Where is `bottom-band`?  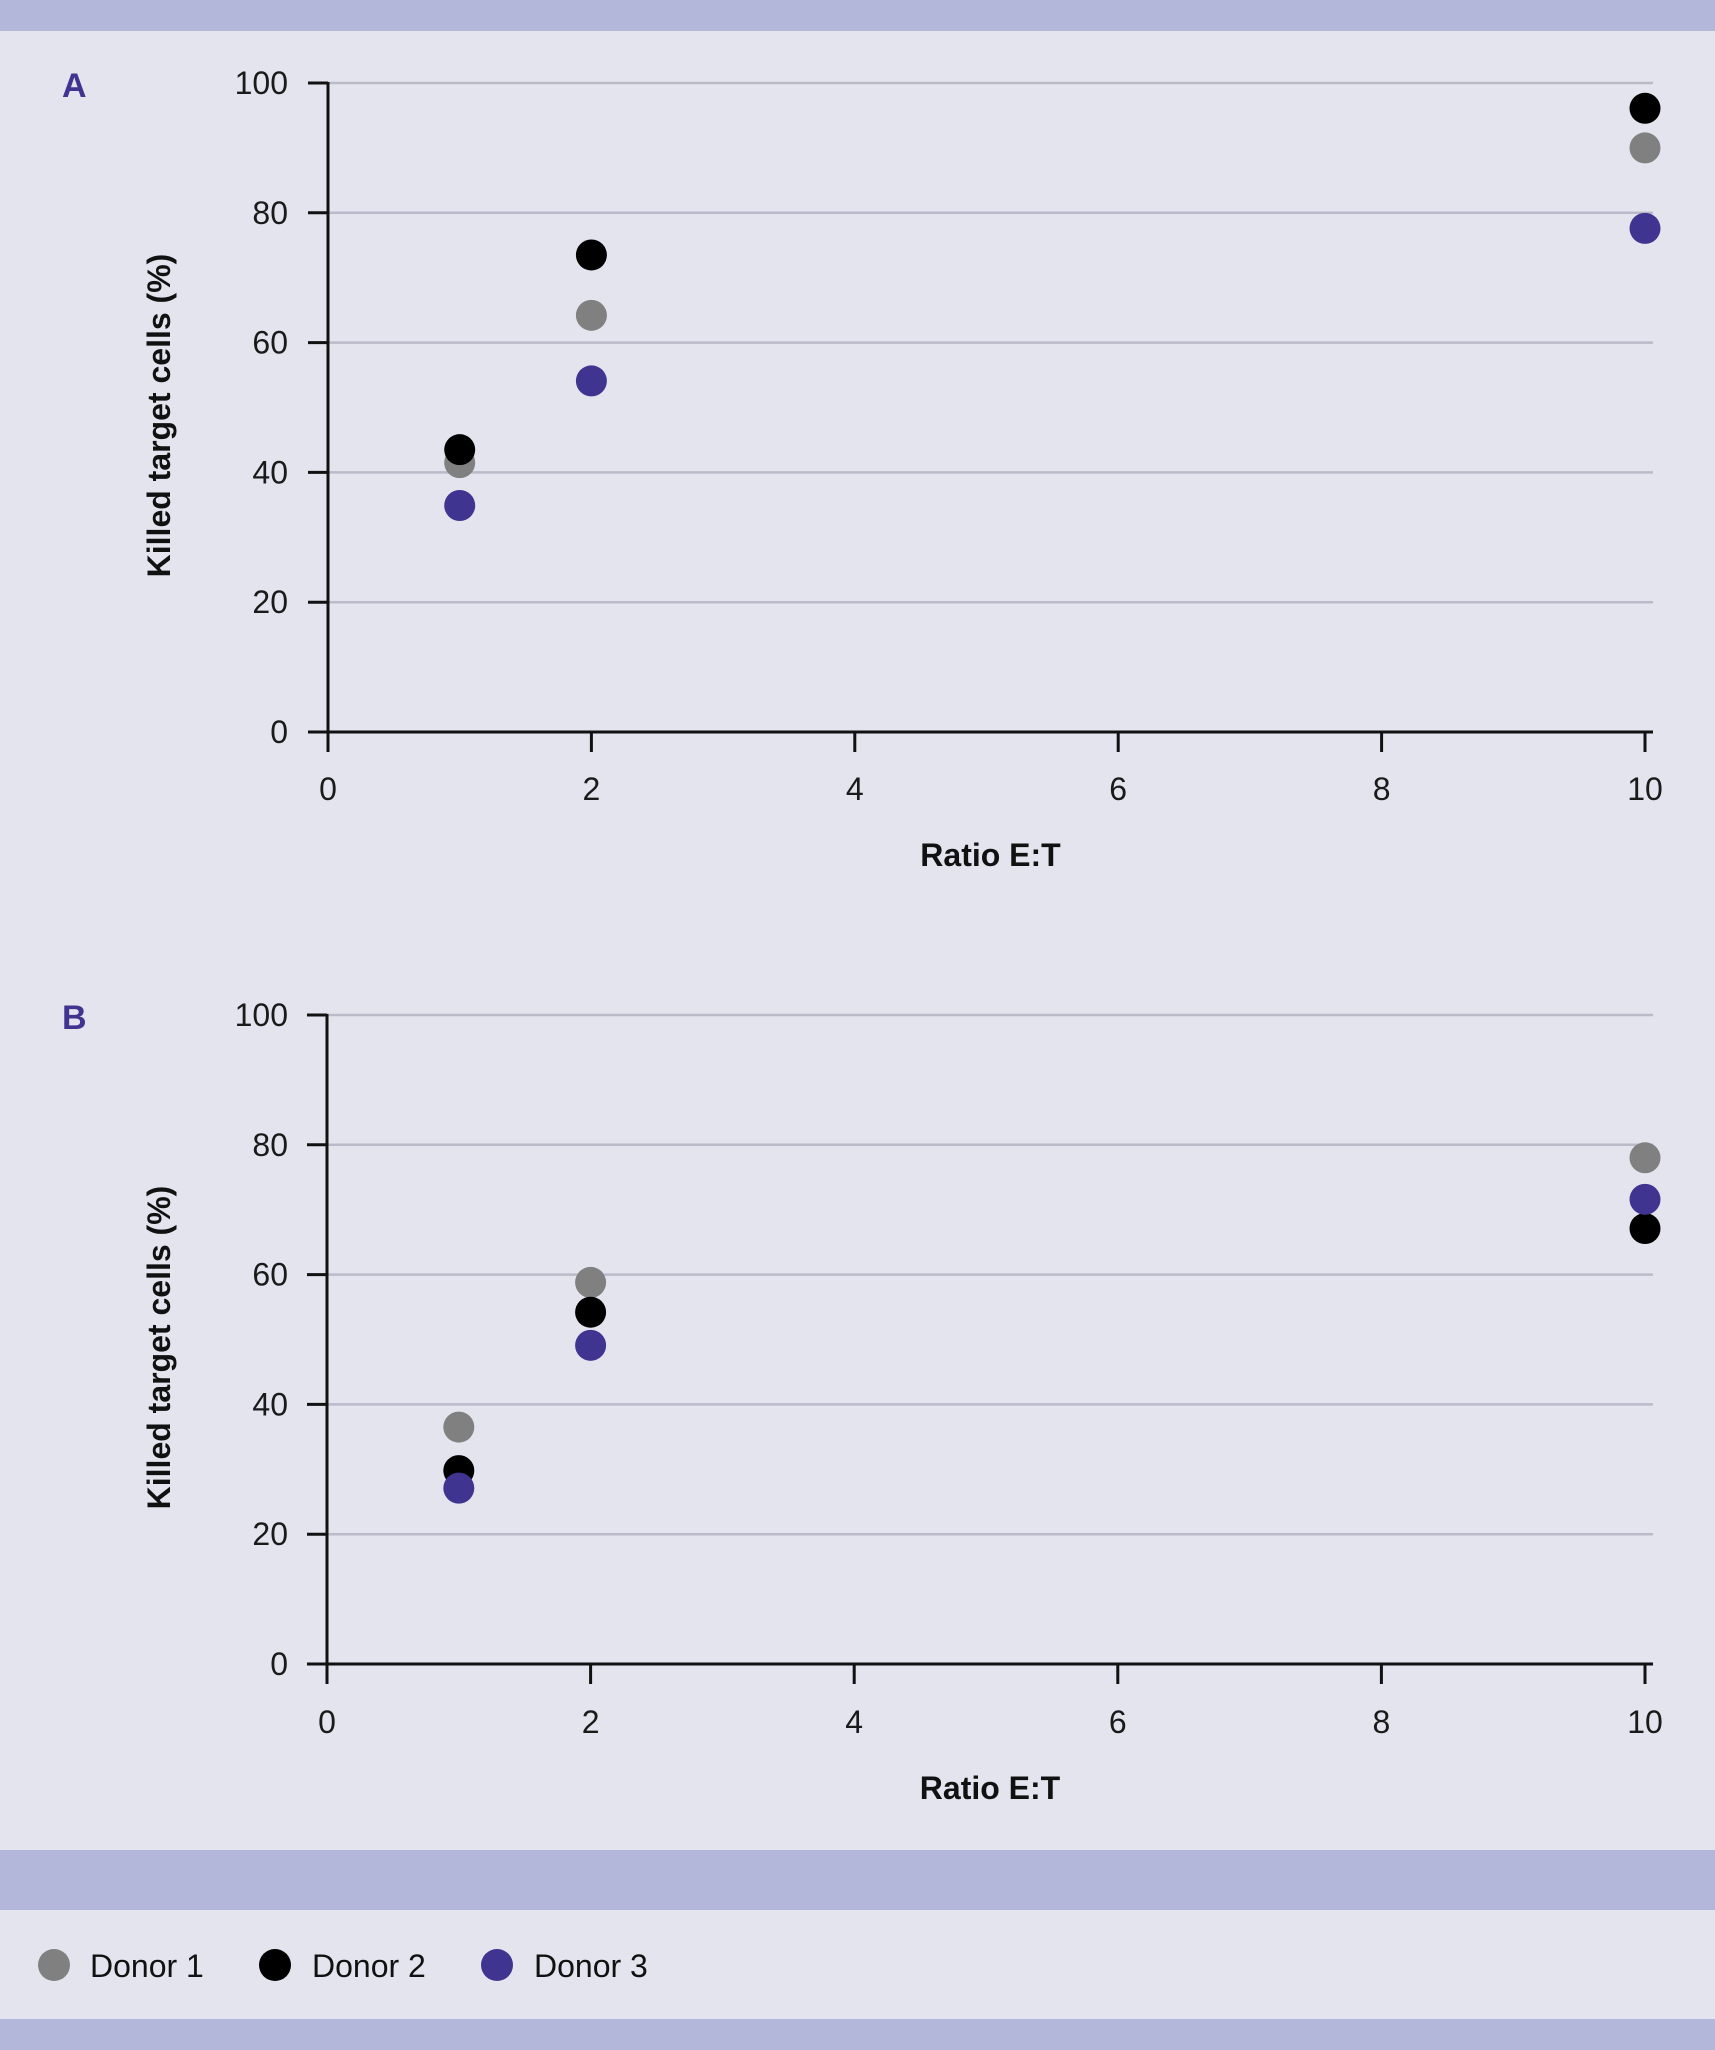
bottom-band is located at coordinates (857, 2034).